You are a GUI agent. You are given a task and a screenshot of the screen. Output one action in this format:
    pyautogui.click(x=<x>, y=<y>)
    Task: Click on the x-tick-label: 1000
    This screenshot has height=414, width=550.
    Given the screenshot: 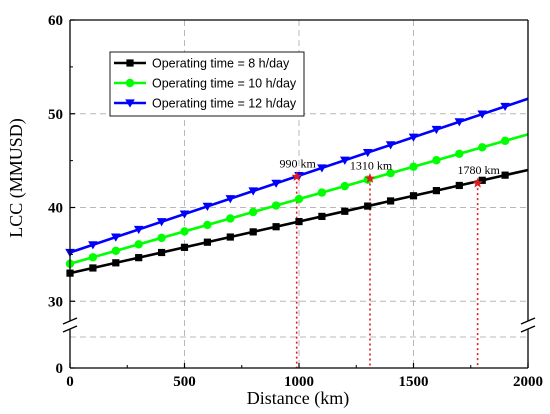 What is the action you would take?
    pyautogui.click(x=299, y=382)
    